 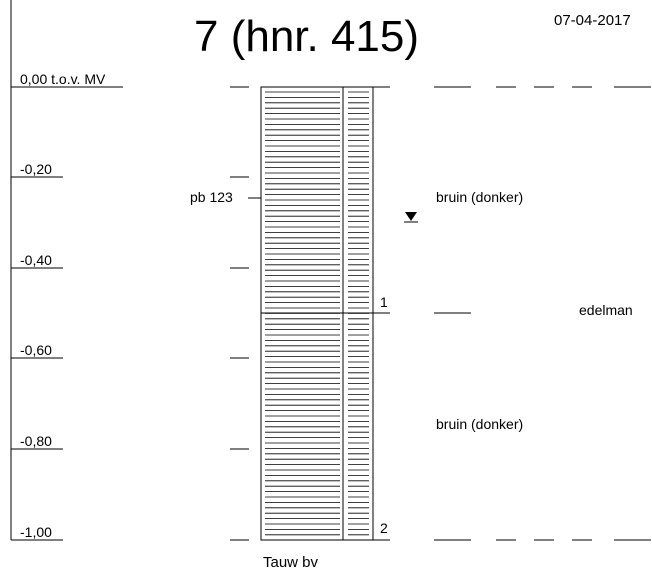 I want to click on depth-label-5: -1,00, so click(x=36, y=532).